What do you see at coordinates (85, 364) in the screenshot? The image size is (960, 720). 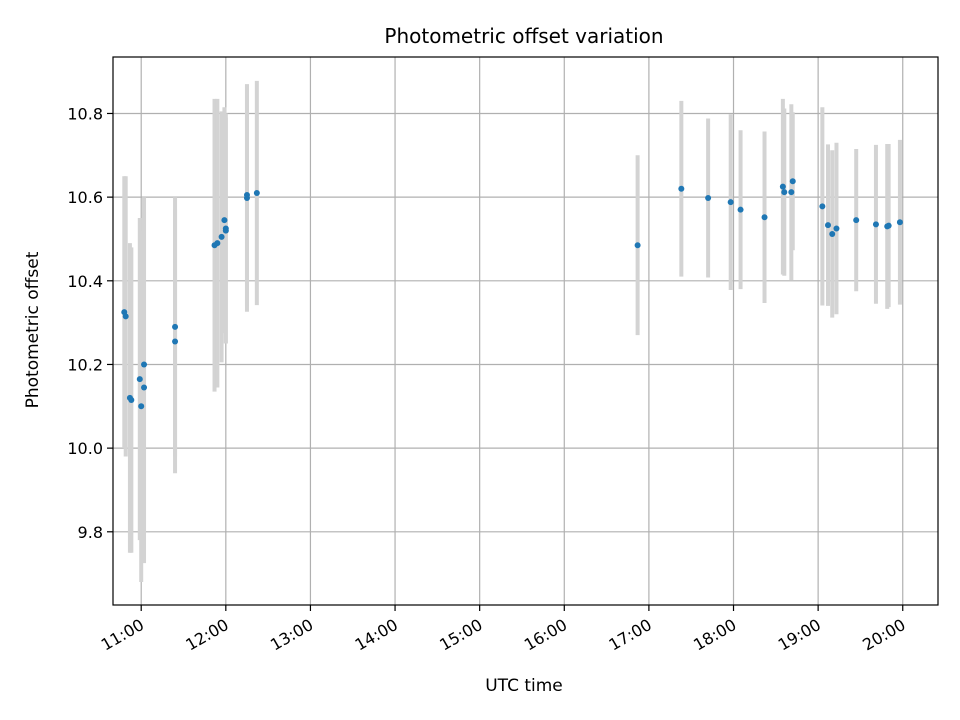 I see `y-tick-label: 10.2` at bounding box center [85, 364].